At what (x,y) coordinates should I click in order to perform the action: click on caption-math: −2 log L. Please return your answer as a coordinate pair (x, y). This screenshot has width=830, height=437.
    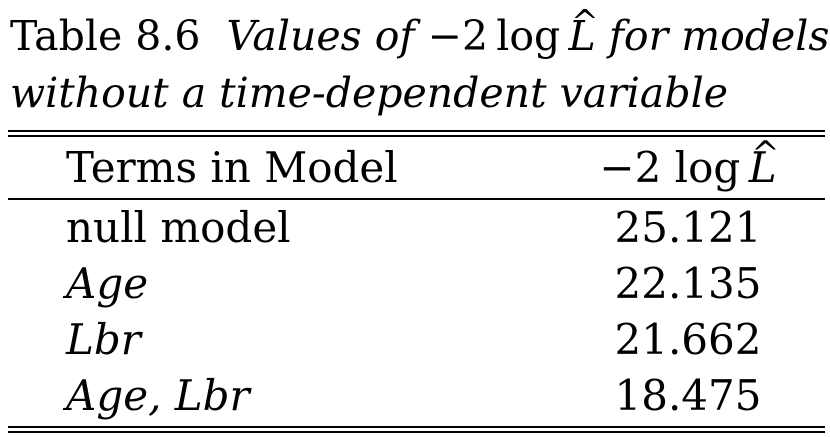
    Looking at the image, I should click on (512, 36).